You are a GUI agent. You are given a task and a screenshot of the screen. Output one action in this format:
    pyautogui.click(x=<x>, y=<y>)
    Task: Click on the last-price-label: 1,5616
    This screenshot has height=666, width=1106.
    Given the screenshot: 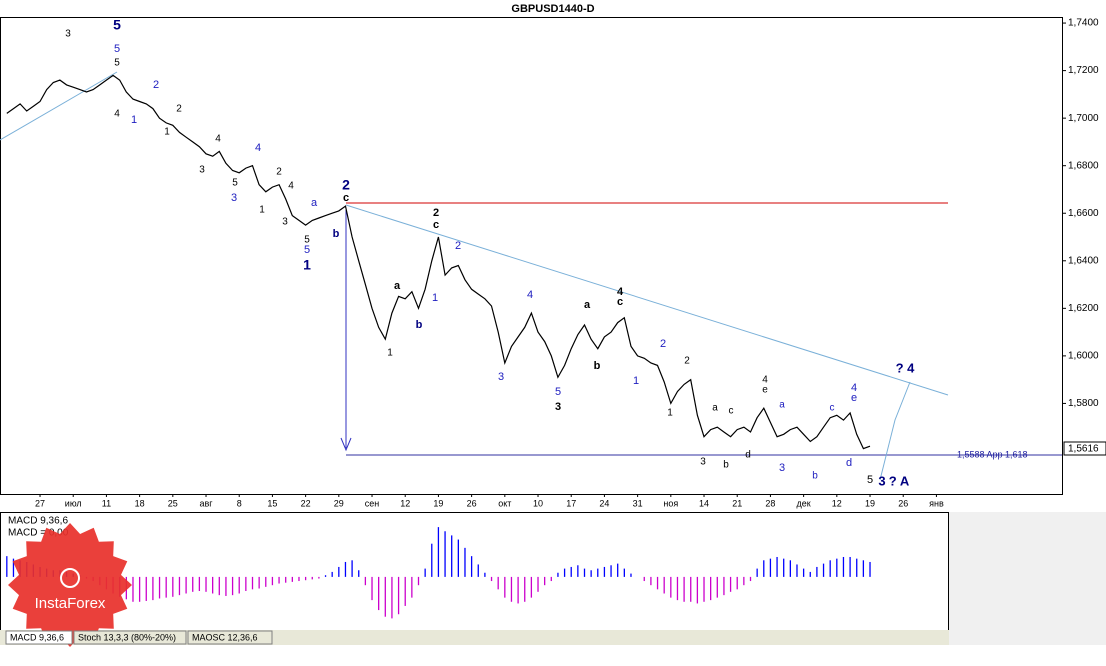 What is the action you would take?
    pyautogui.click(x=1083, y=449)
    